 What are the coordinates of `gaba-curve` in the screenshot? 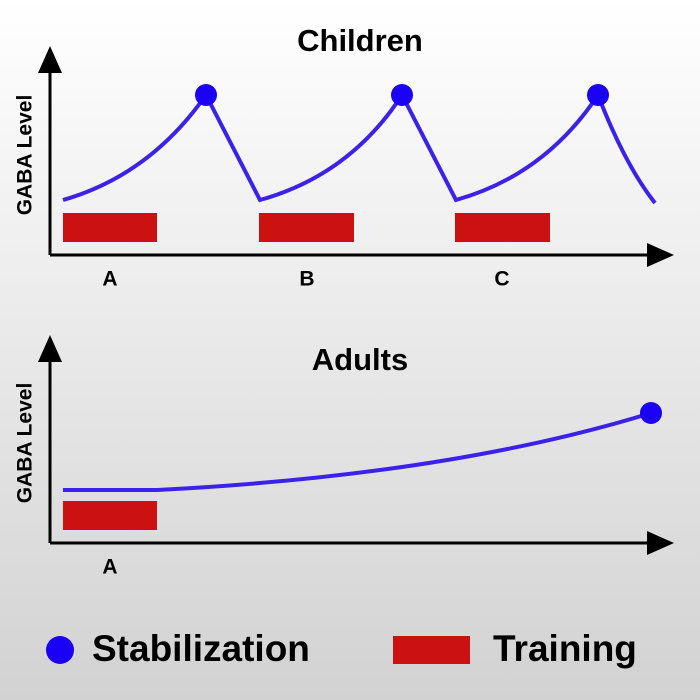 It's located at (357, 451).